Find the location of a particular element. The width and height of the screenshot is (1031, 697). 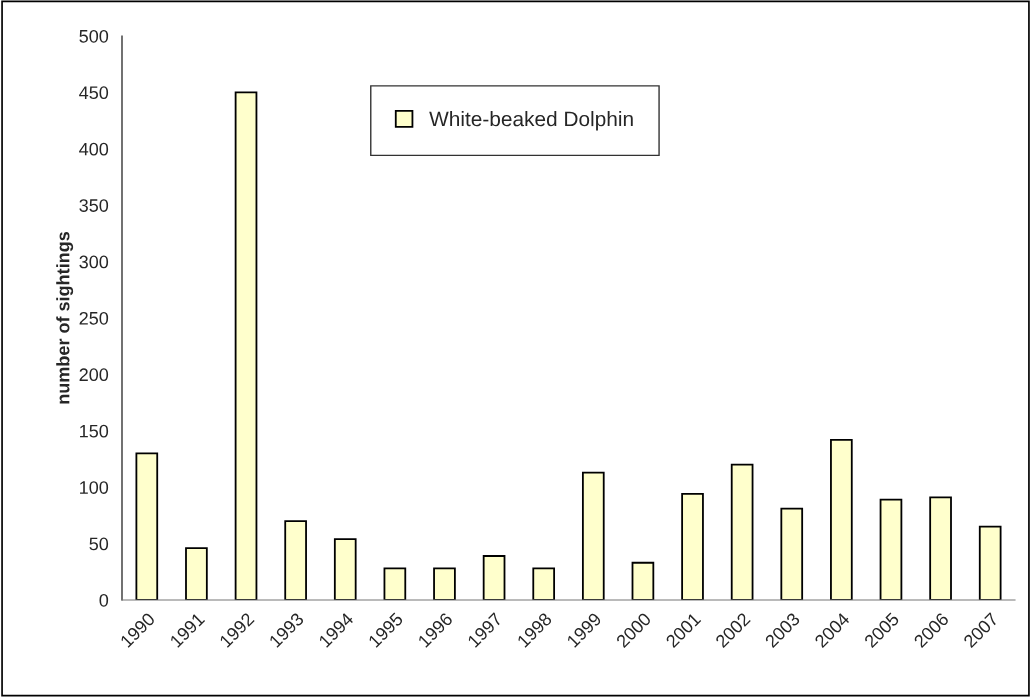

y-tick-label: 350 is located at coordinates (94, 205).